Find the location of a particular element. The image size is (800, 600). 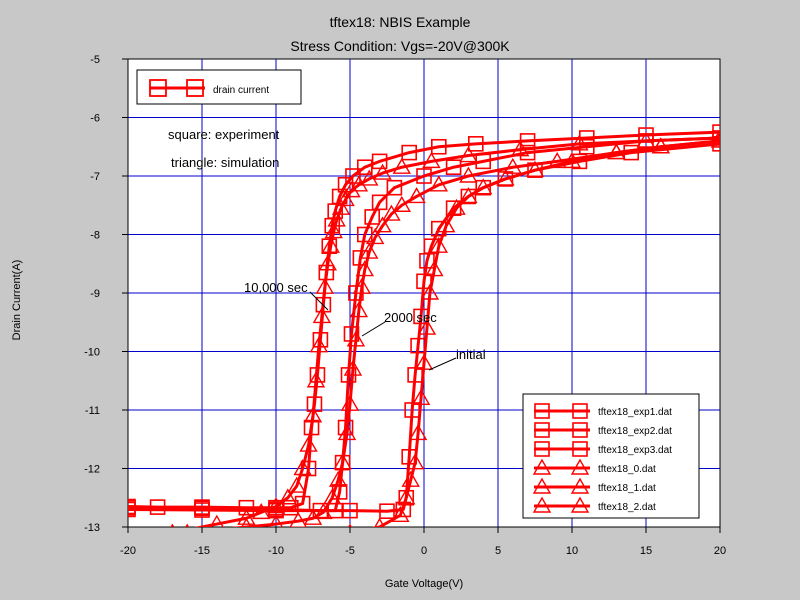

y-axis-label: Drain Current(A) is located at coordinates (17, 300).